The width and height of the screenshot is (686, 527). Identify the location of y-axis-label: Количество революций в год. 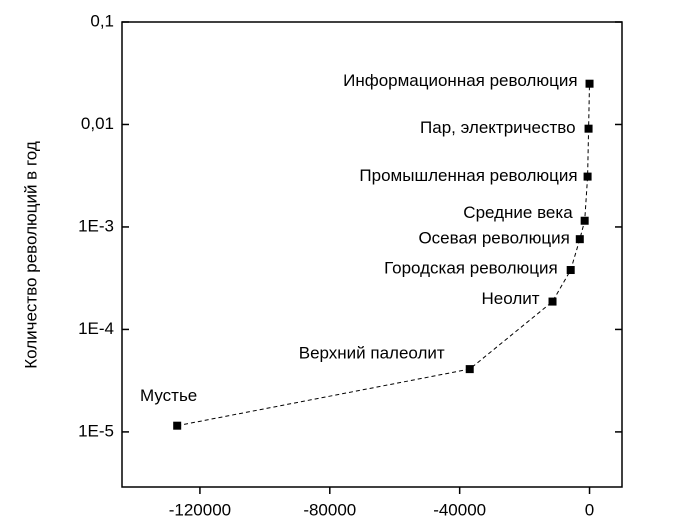
(30, 255).